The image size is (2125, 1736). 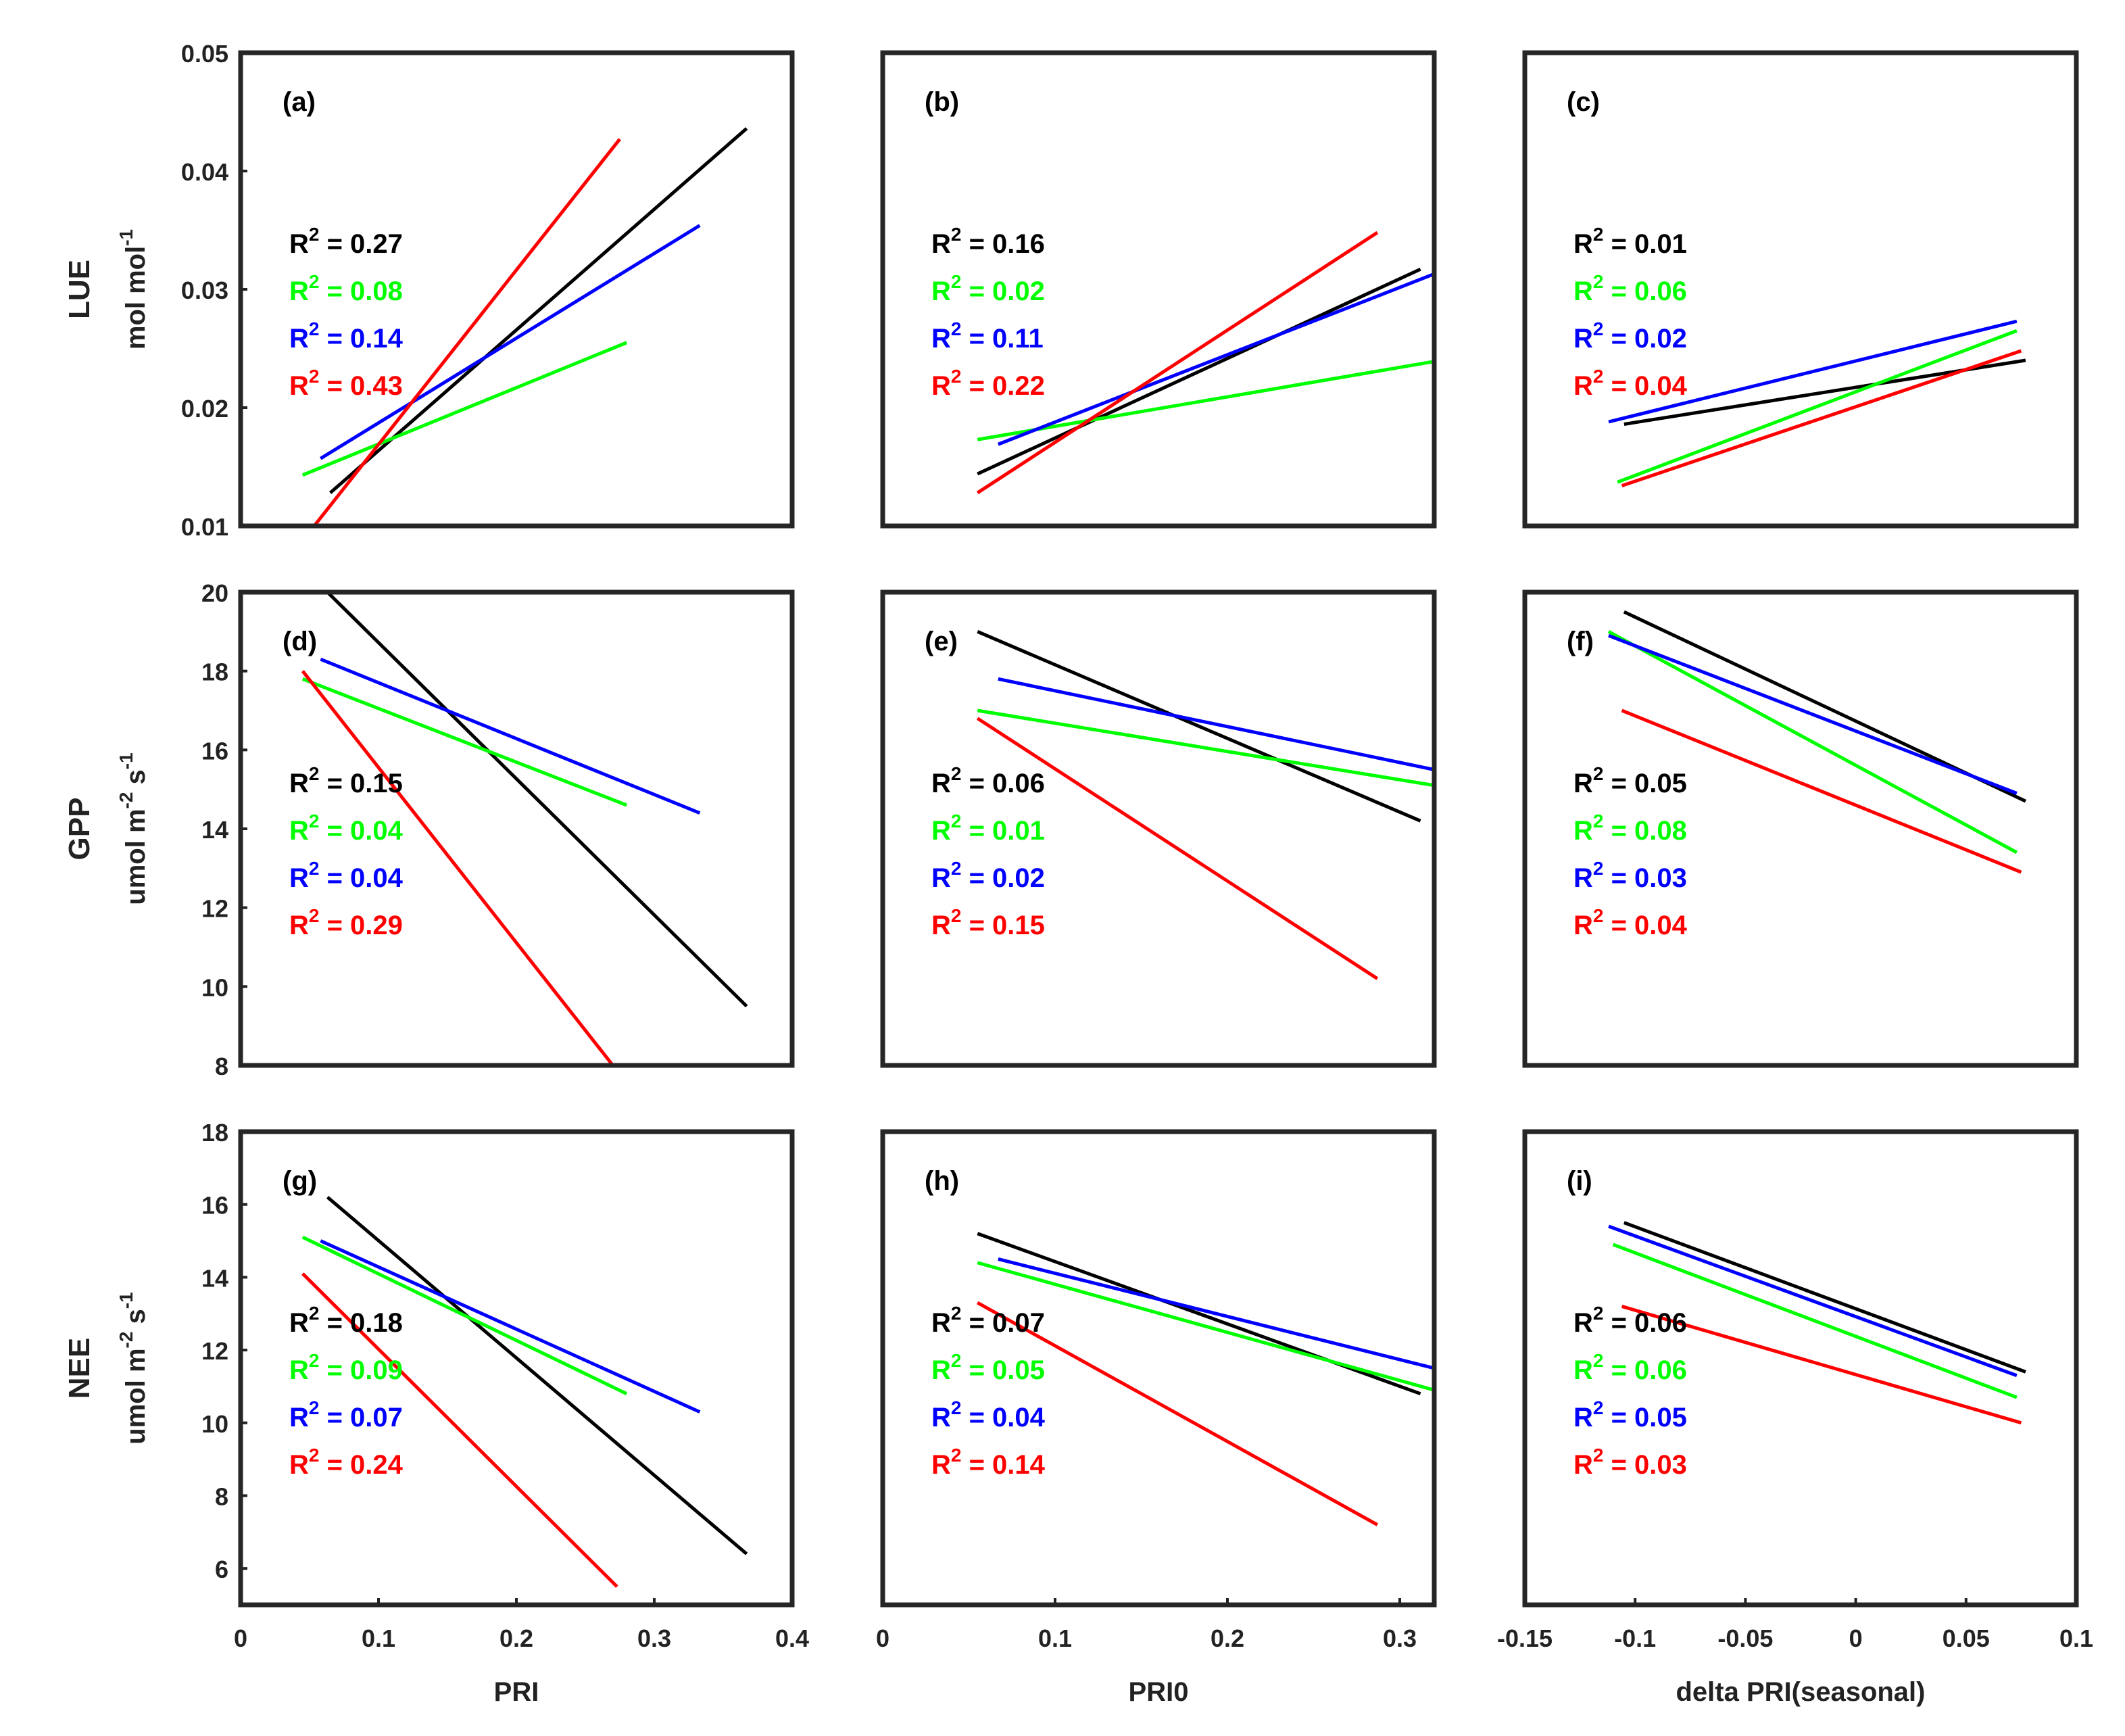 I want to click on r2-annotation-green: R2 = 0.02, so click(x=988, y=288).